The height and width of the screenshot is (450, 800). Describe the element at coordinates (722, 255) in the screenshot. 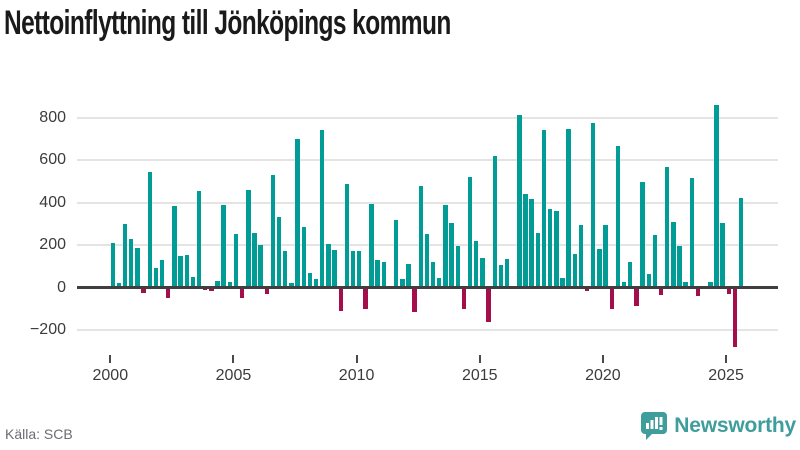

I see `positive-bar 2024 Q4` at that location.